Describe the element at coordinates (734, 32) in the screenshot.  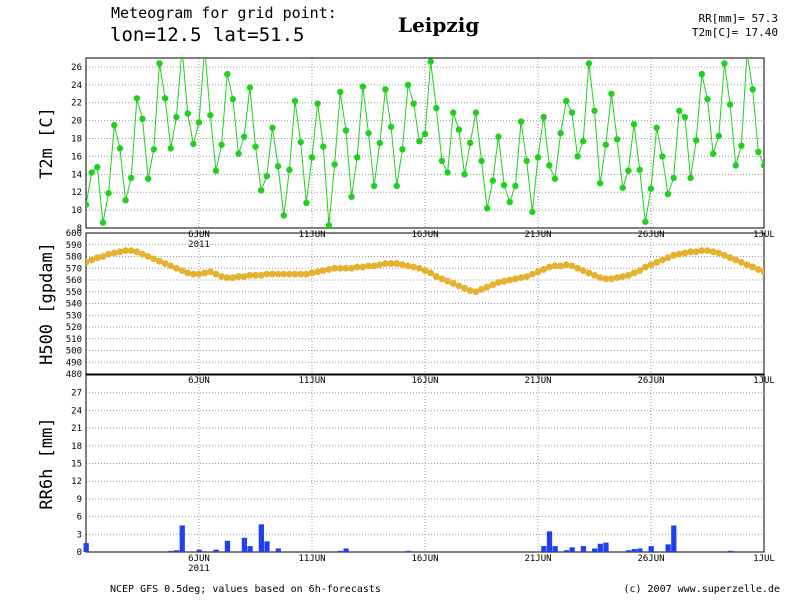
I see `t2m-summary: T2m[C]= 17.40` at that location.